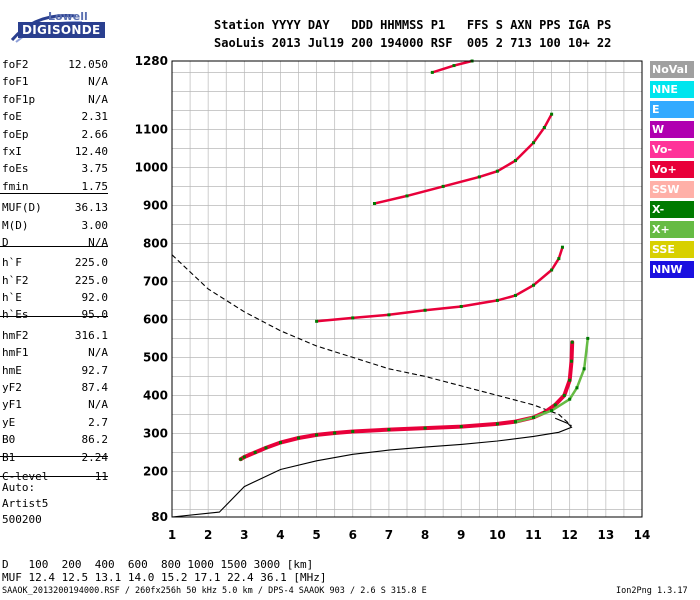  What do you see at coordinates (406, 401) in the screenshot?
I see `trace-o` at bounding box center [406, 401].